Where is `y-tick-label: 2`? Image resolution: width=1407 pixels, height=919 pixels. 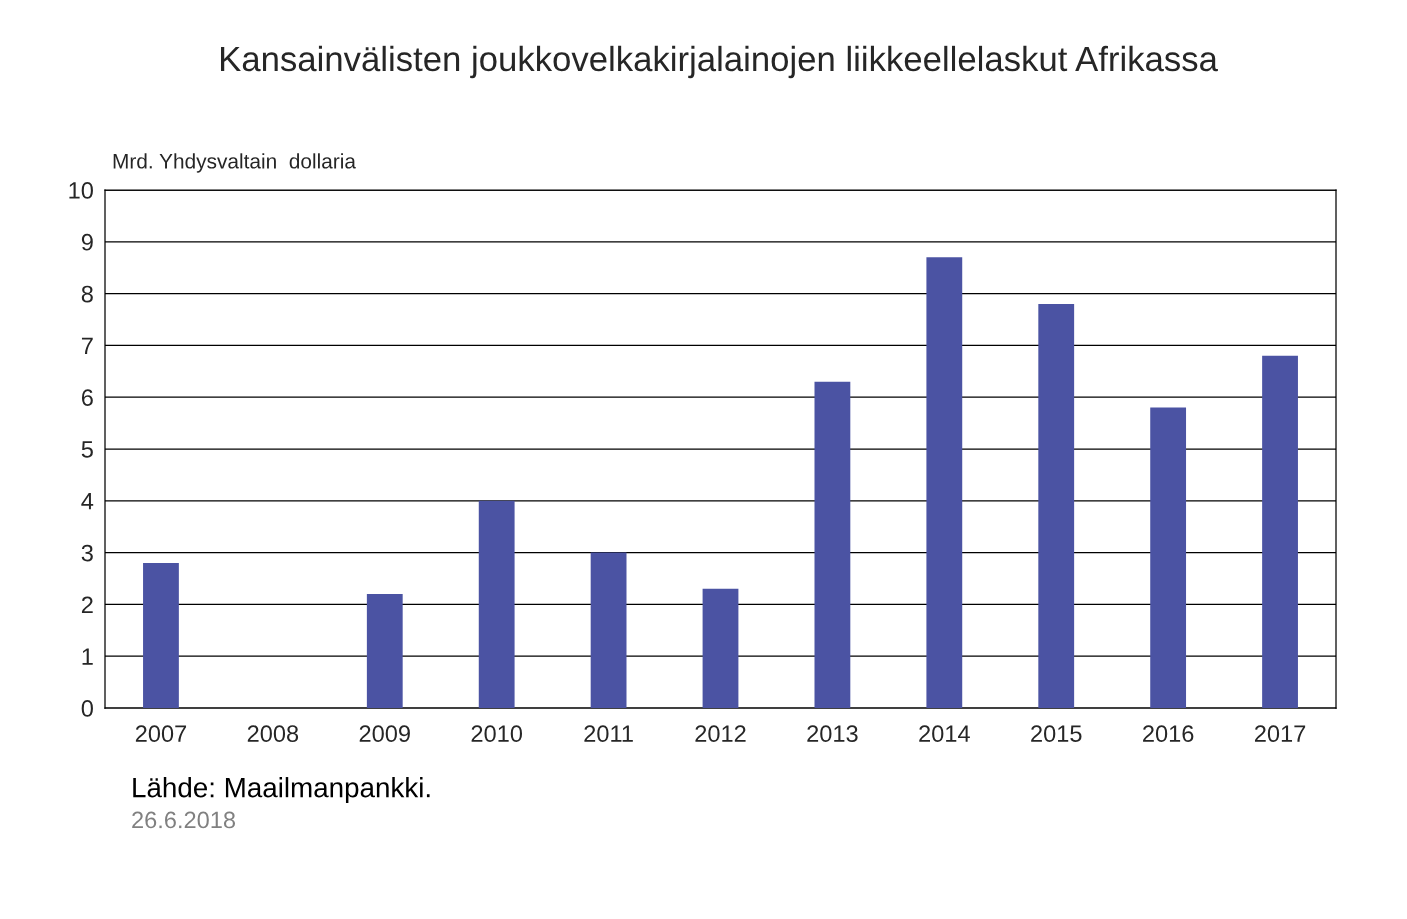 y-tick-label: 2 is located at coordinates (87, 604).